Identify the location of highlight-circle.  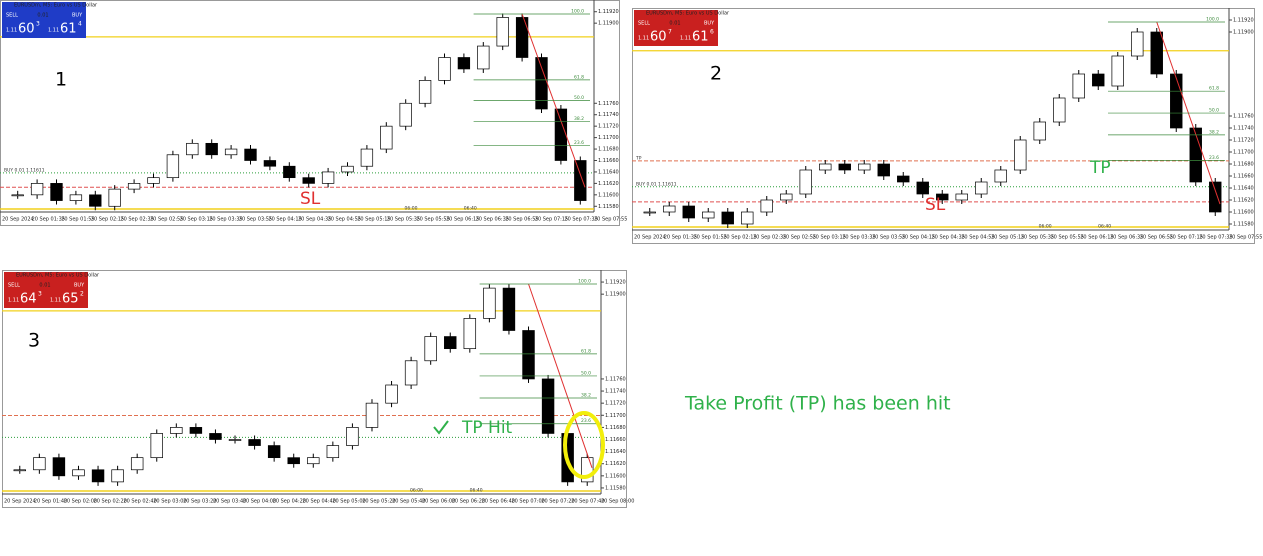
(584, 445).